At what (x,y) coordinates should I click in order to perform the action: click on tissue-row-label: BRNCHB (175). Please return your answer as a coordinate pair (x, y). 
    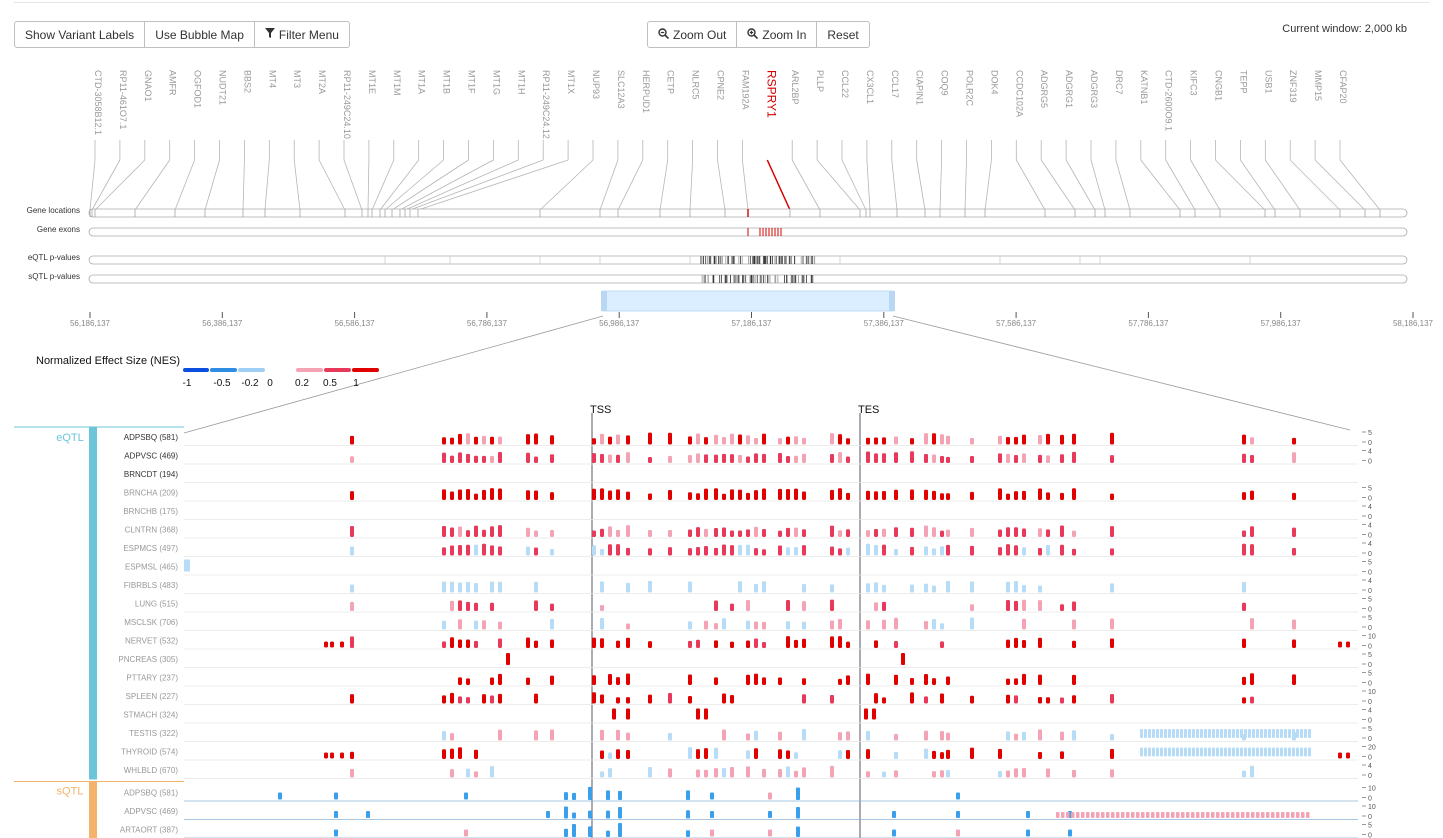
    Looking at the image, I should click on (150, 511).